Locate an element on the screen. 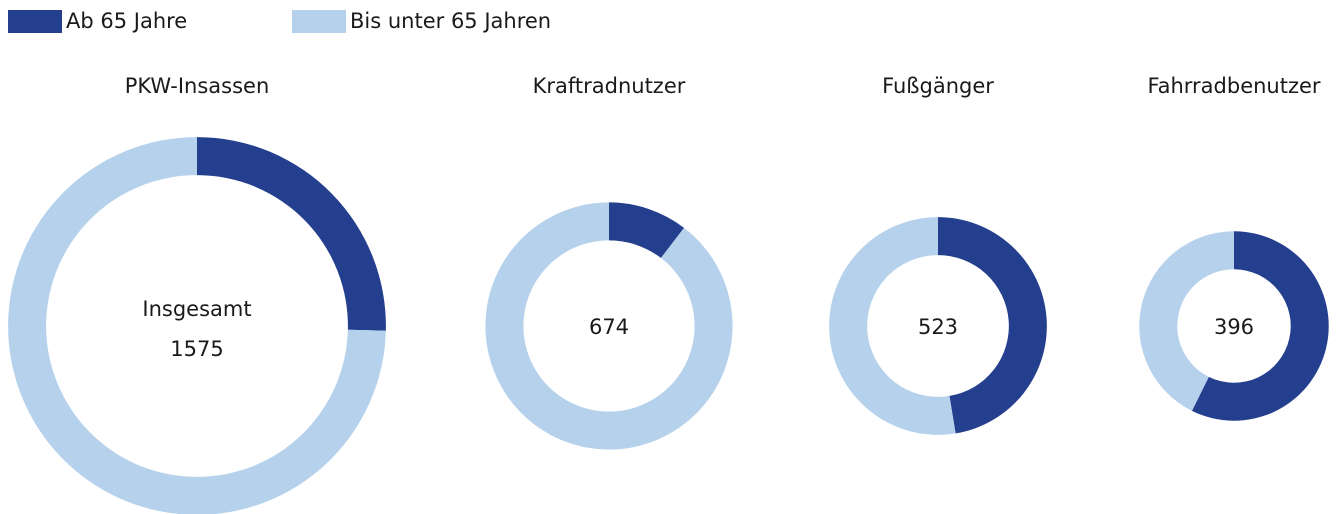 The width and height of the screenshot is (1336, 514). chart-title: PKW-Insassen is located at coordinates (197, 86).